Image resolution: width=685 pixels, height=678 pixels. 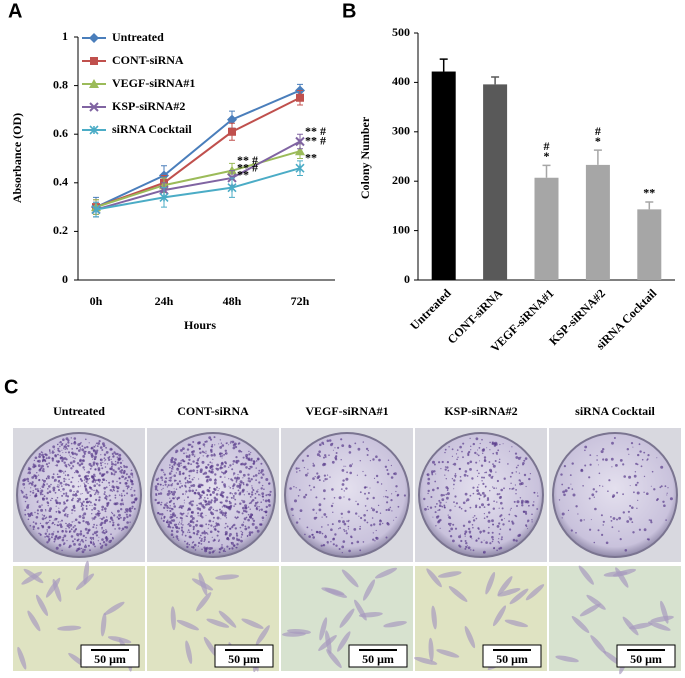 What do you see at coordinates (300, 168) in the screenshot?
I see `marker` at bounding box center [300, 168].